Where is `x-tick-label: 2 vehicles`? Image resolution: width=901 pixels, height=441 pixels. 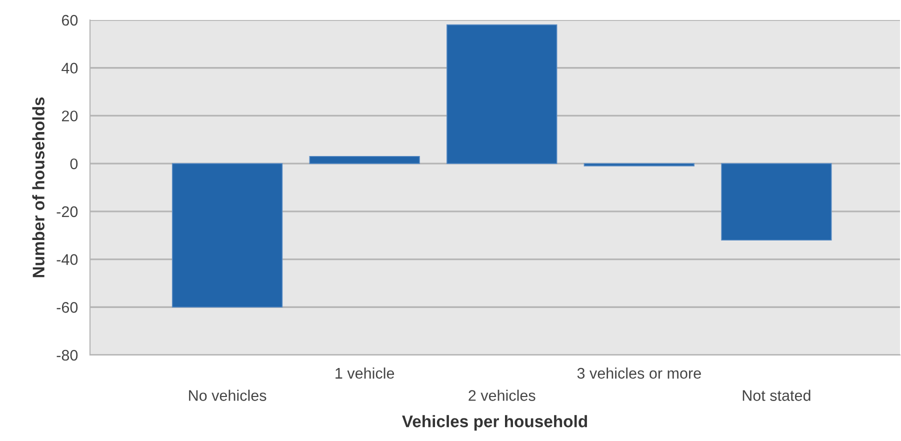
x-tick-label: 2 vehicles is located at coordinates (502, 395).